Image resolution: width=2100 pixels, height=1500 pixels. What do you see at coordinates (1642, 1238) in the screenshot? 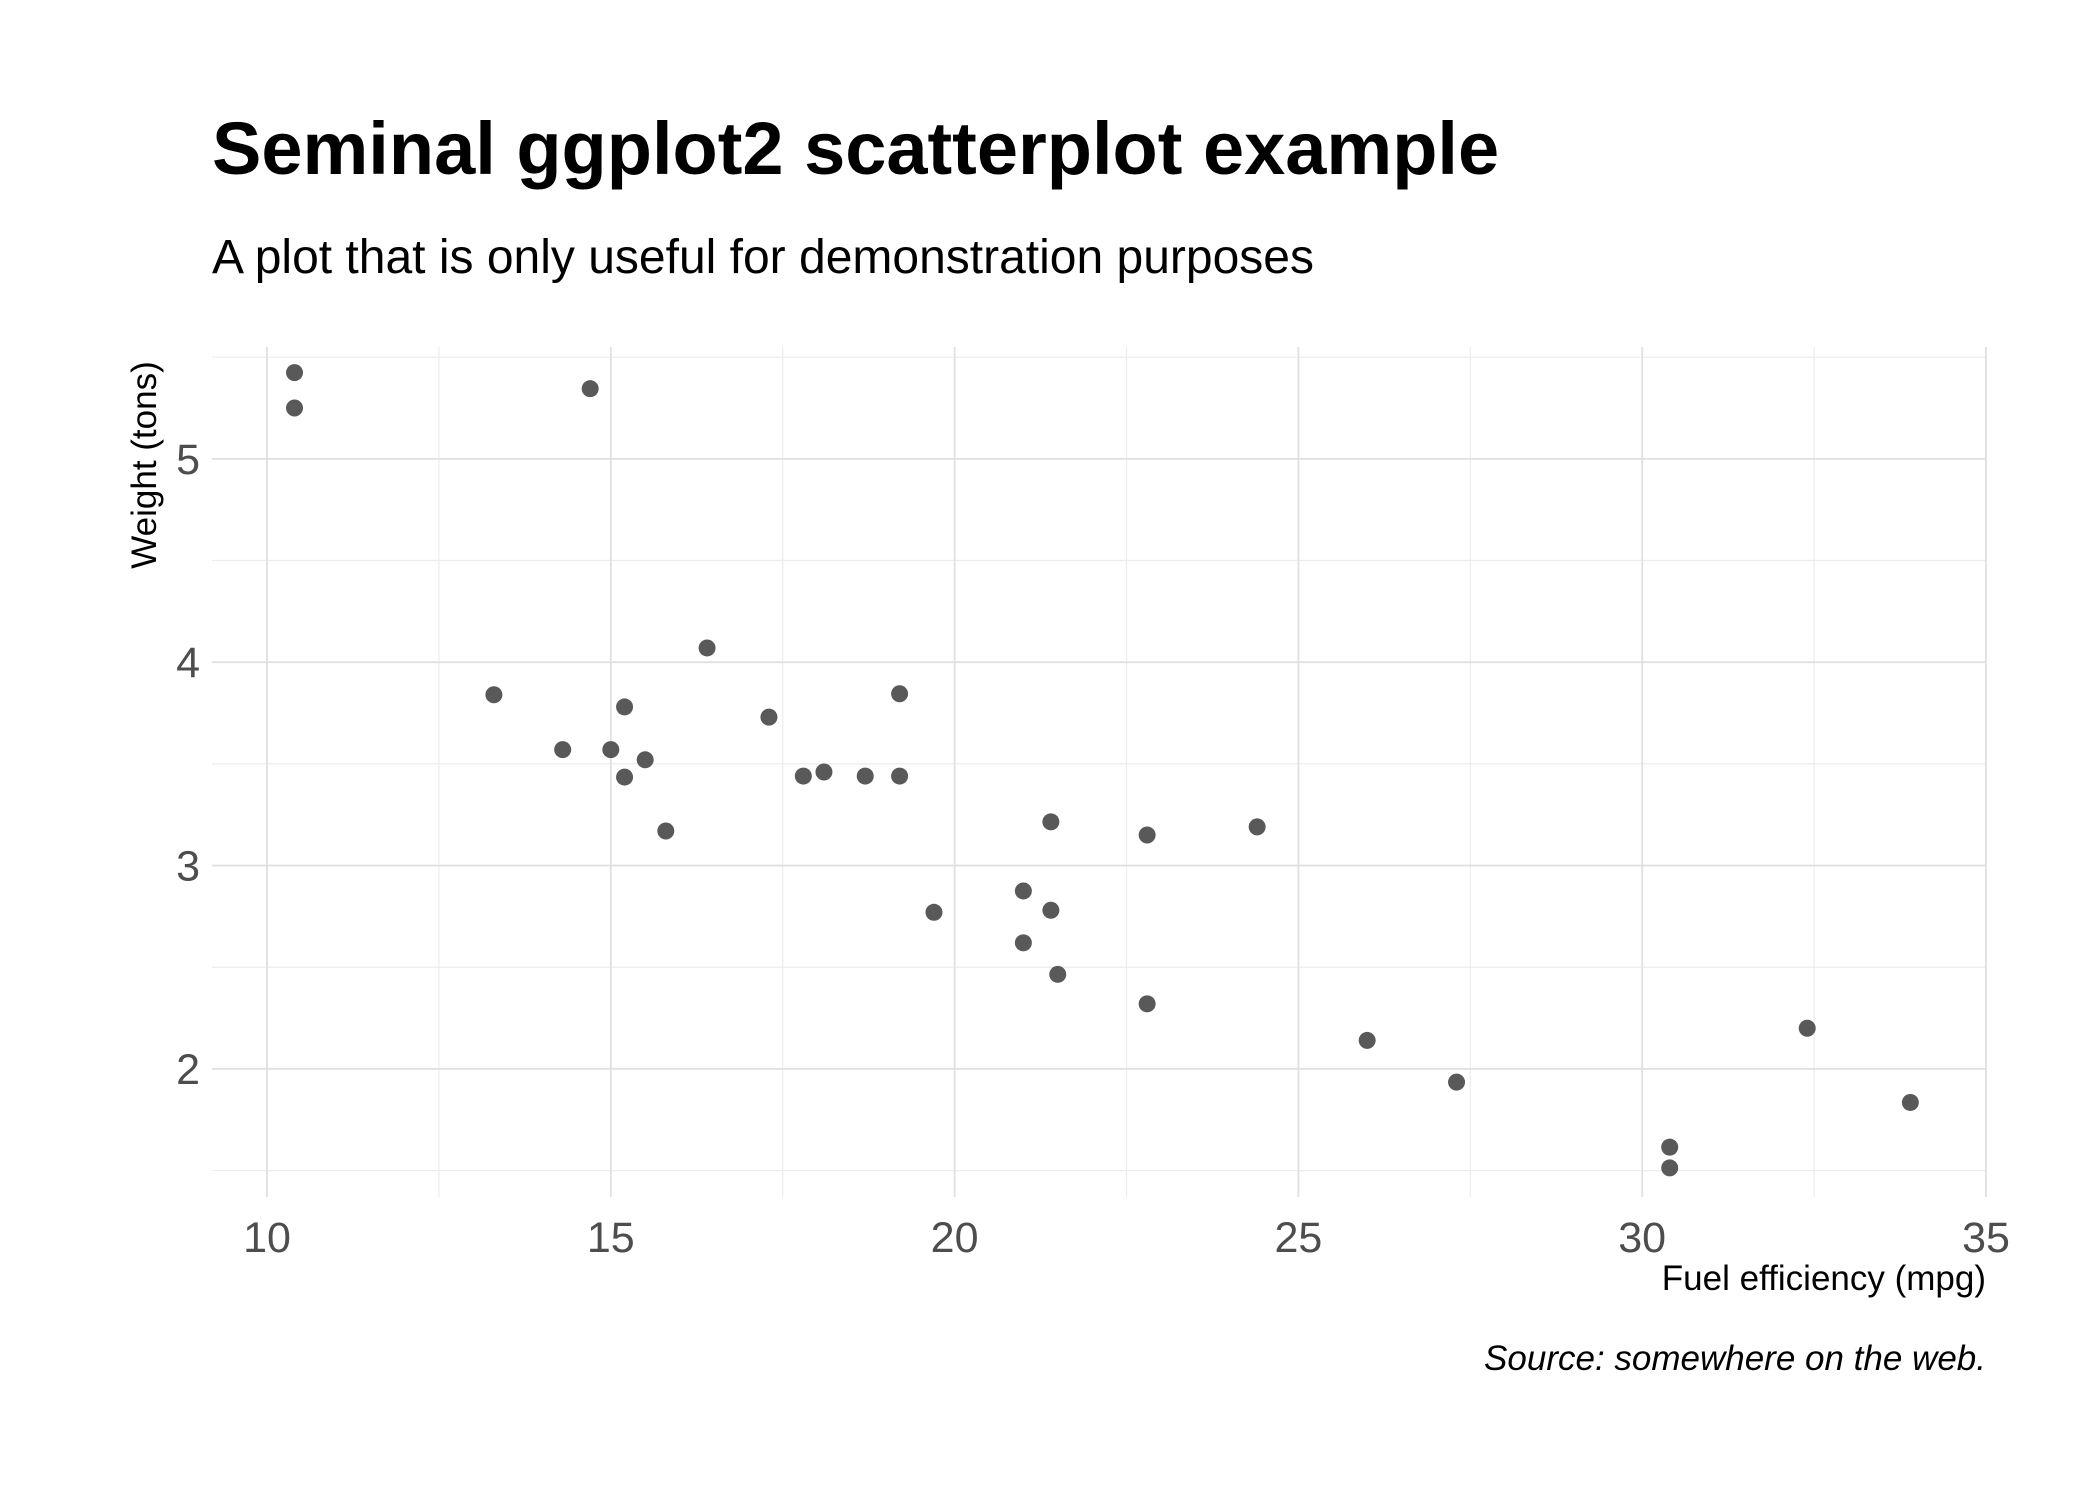
I see `x-tick-label: 30` at bounding box center [1642, 1238].